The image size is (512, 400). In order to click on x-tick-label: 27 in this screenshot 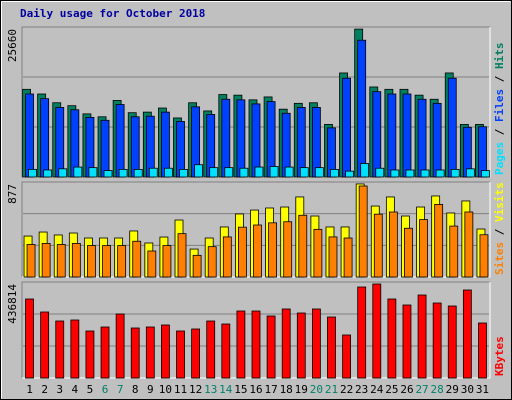, I will do `click(421, 389)`.